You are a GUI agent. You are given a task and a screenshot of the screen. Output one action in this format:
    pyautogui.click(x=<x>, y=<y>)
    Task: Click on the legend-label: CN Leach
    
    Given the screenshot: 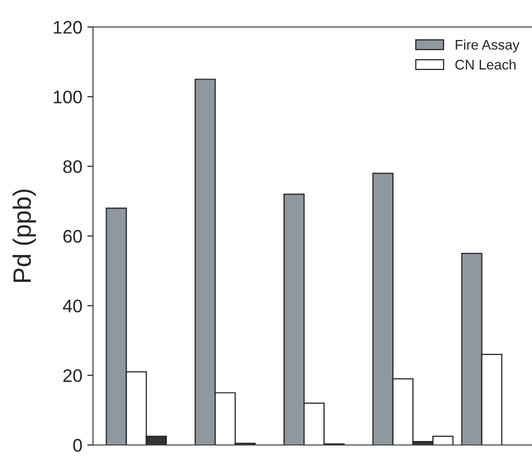 What is the action you would take?
    pyautogui.click(x=485, y=64)
    